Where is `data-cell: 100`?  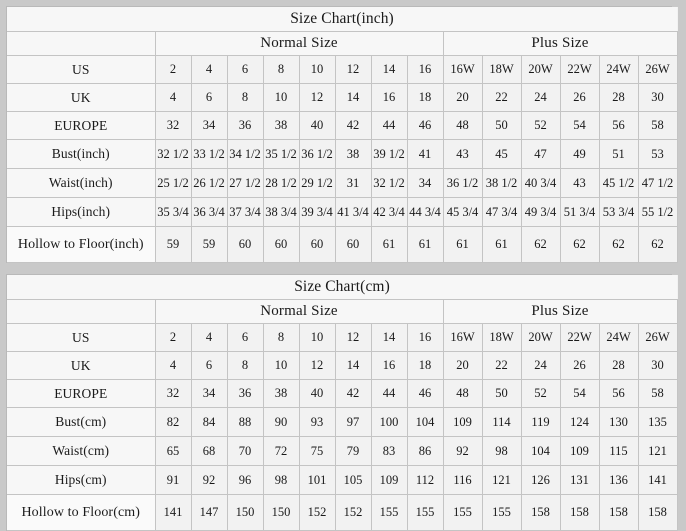 data-cell: 100 is located at coordinates (389, 422).